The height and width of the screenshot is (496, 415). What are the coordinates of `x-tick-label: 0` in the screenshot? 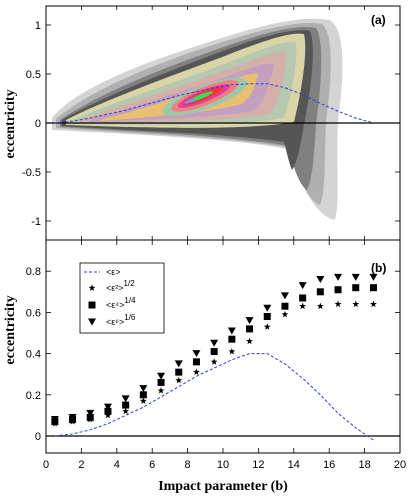 It's located at (46, 465).